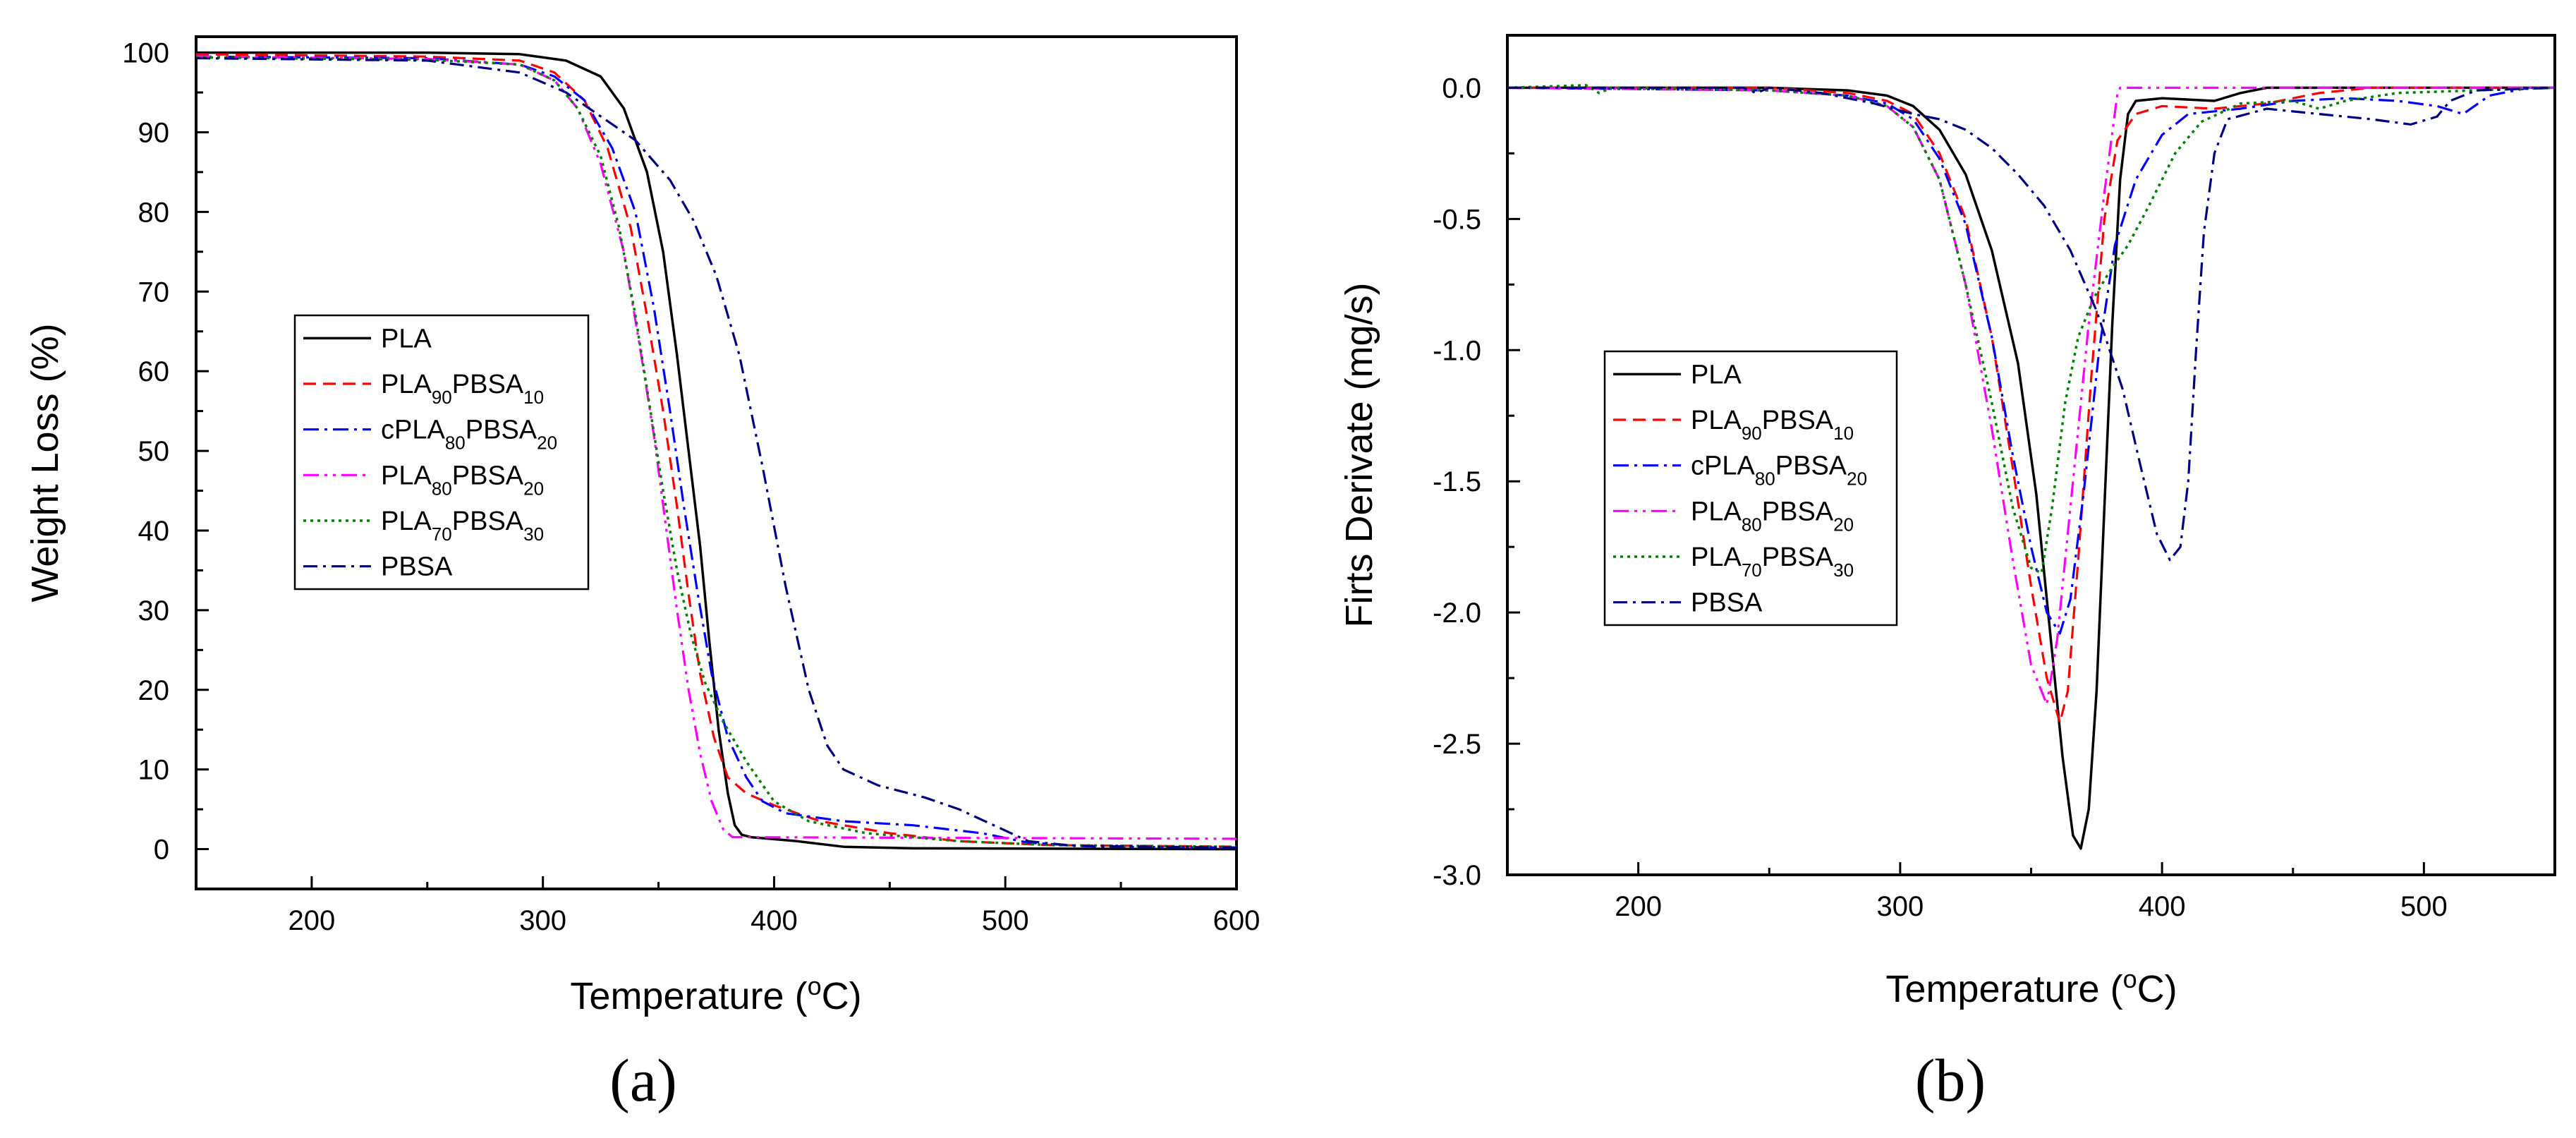  I want to click on y-tick-label: 30, so click(154, 610).